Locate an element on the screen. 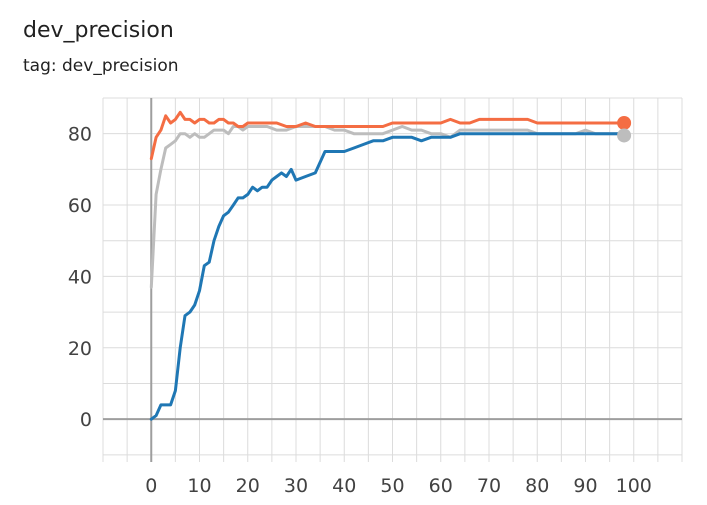 The width and height of the screenshot is (707, 505). x-tick-label: 20 is located at coordinates (248, 486).